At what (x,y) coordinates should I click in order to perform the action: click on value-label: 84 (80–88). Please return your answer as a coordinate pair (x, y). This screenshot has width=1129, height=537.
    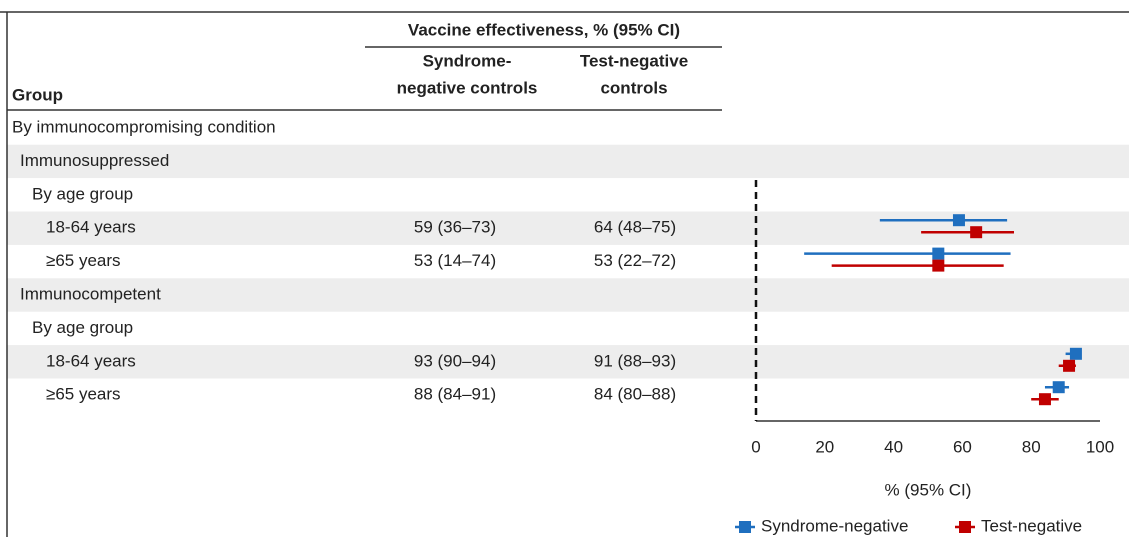
    Looking at the image, I should click on (635, 394).